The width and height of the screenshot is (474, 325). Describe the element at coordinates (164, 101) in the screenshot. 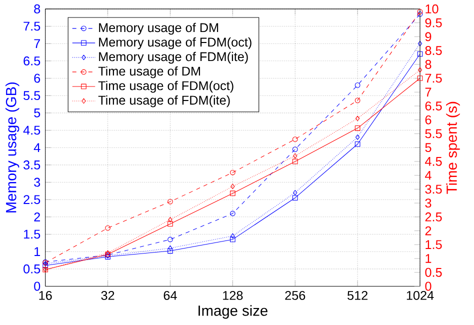

I see `legend-label: Time usage of FDM(ite)` at that location.